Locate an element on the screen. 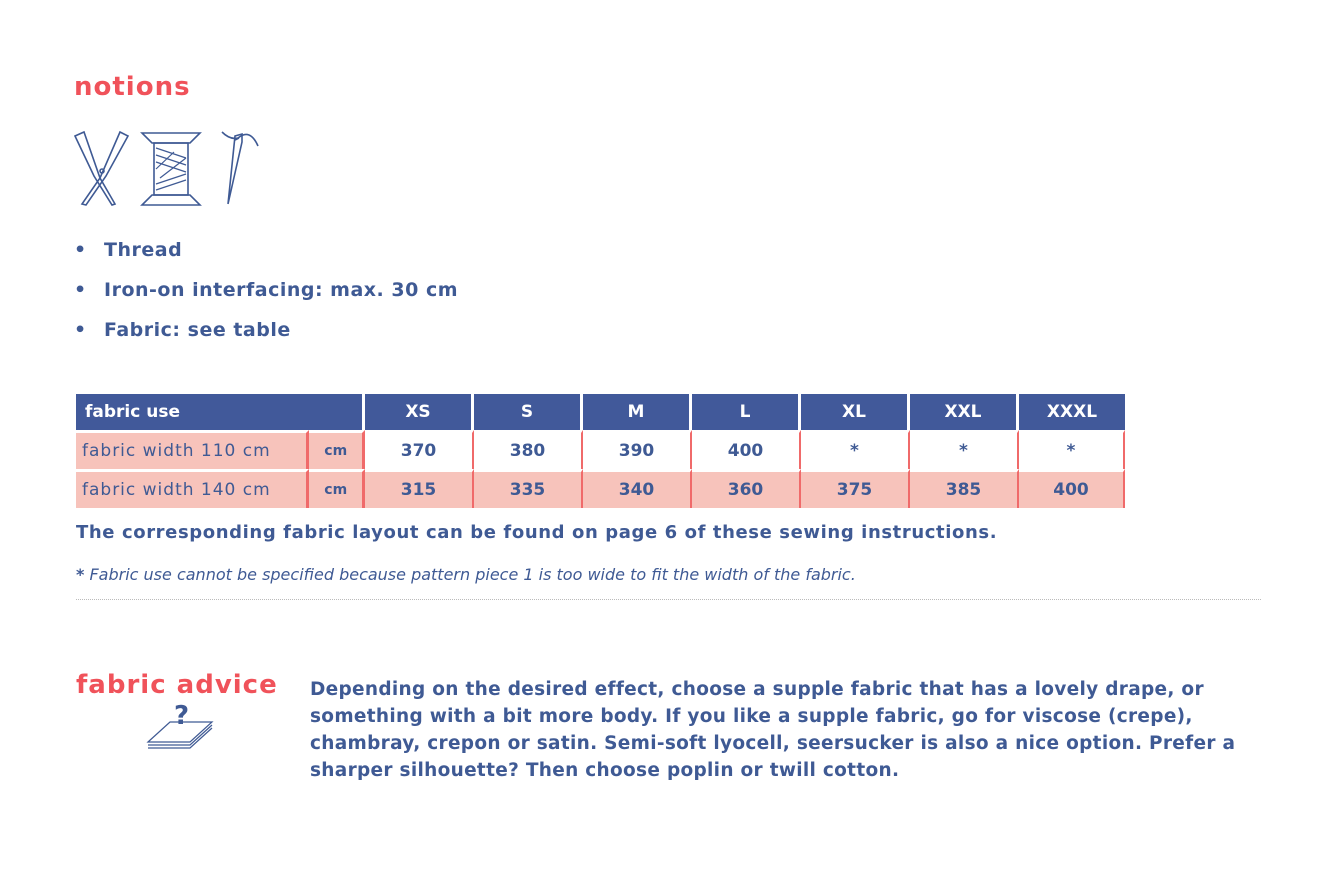 The height and width of the screenshot is (884, 1332). fabric-advice-heading: fabric advice is located at coordinates (177, 685).